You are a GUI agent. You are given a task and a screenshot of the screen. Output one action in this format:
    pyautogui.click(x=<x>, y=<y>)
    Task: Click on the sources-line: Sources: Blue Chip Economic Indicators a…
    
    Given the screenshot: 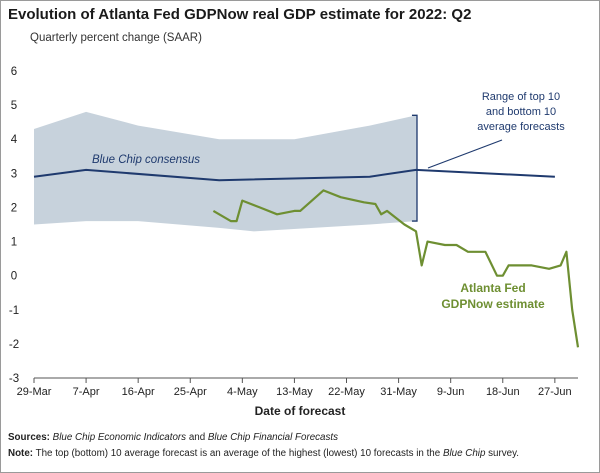 What is the action you would take?
    pyautogui.click(x=173, y=437)
    